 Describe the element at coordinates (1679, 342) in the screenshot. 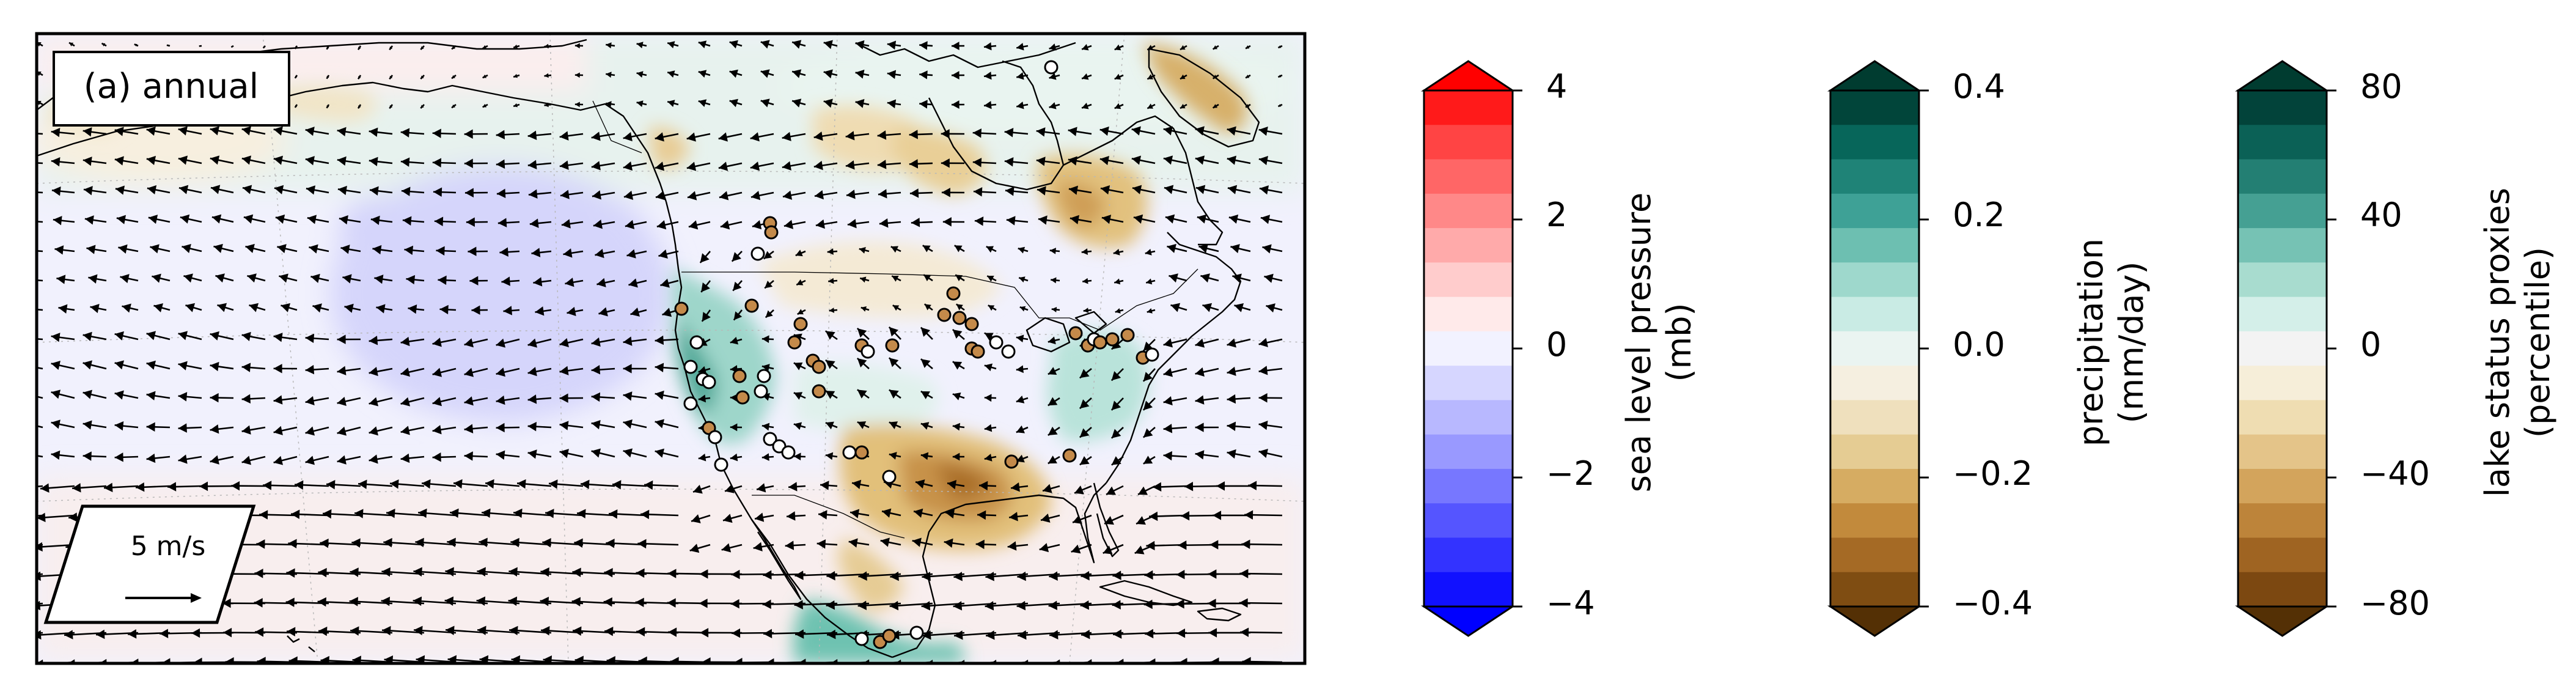

I see `colorbar-slp-units: (mb)` at that location.